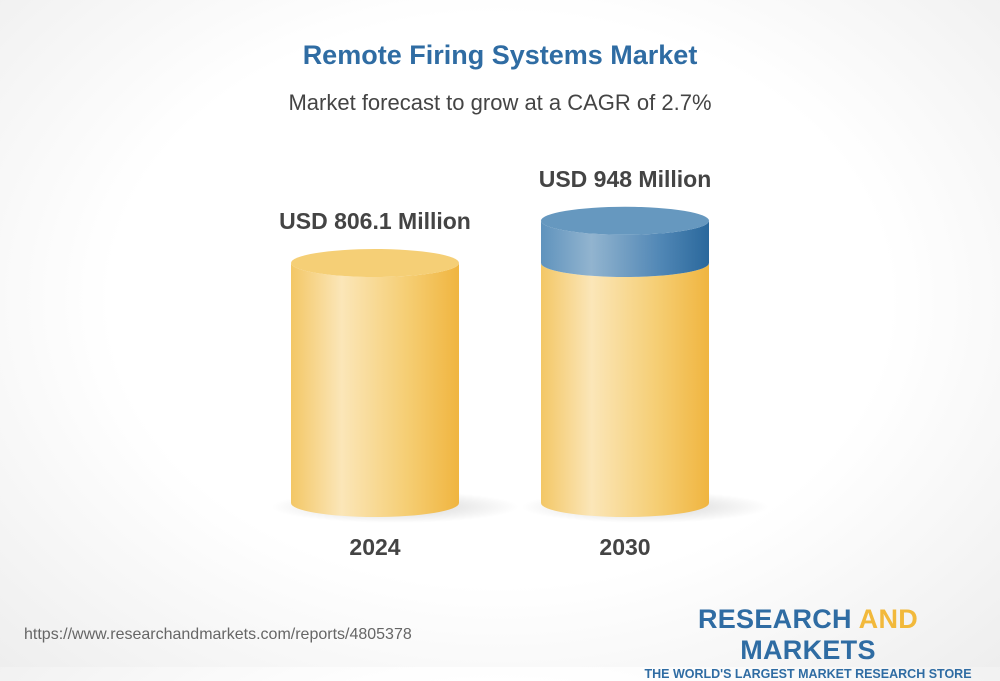  What do you see at coordinates (375, 221) in the screenshot?
I see `data-label: USD 806.1 Million` at bounding box center [375, 221].